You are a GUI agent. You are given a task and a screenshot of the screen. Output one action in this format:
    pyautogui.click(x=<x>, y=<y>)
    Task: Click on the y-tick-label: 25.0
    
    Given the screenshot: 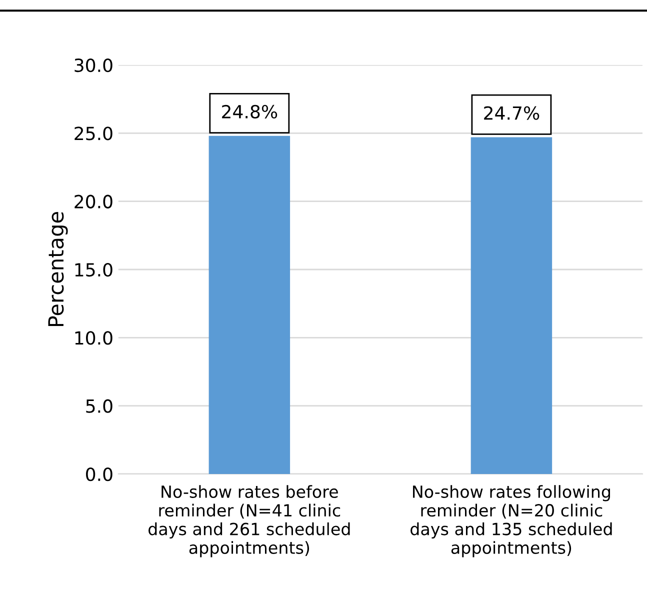 What is the action you would take?
    pyautogui.click(x=93, y=133)
    